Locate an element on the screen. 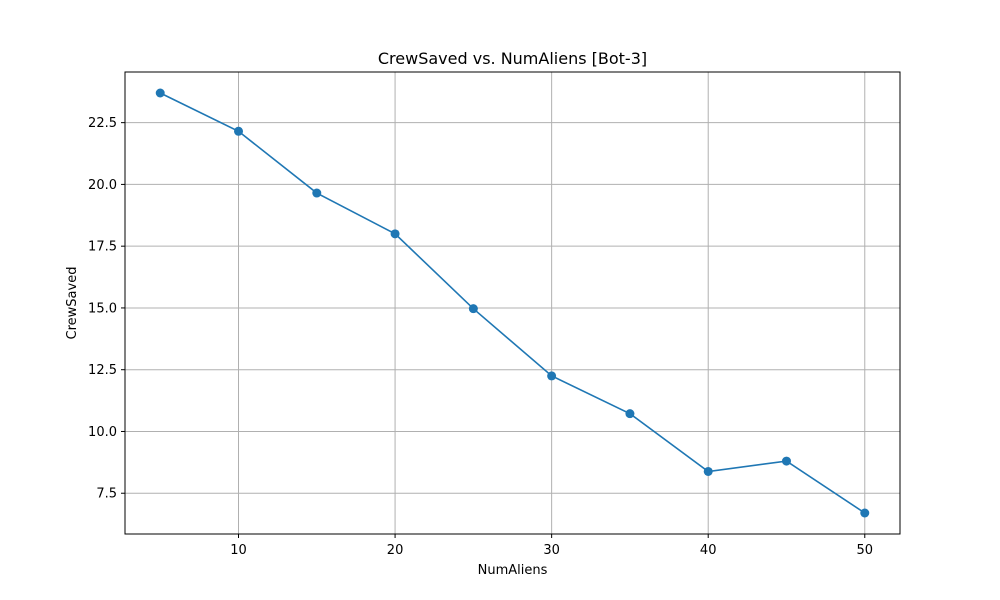 This screenshot has width=1000, height=600. chart-title: CrewSaved vs. NumAliens [Bot-3] is located at coordinates (512, 58).